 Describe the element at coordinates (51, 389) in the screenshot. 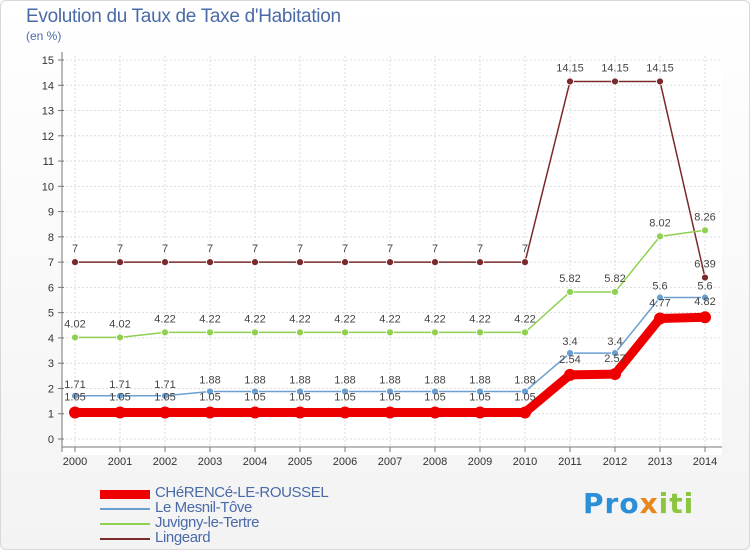

I see `y-tick-label: 2` at that location.